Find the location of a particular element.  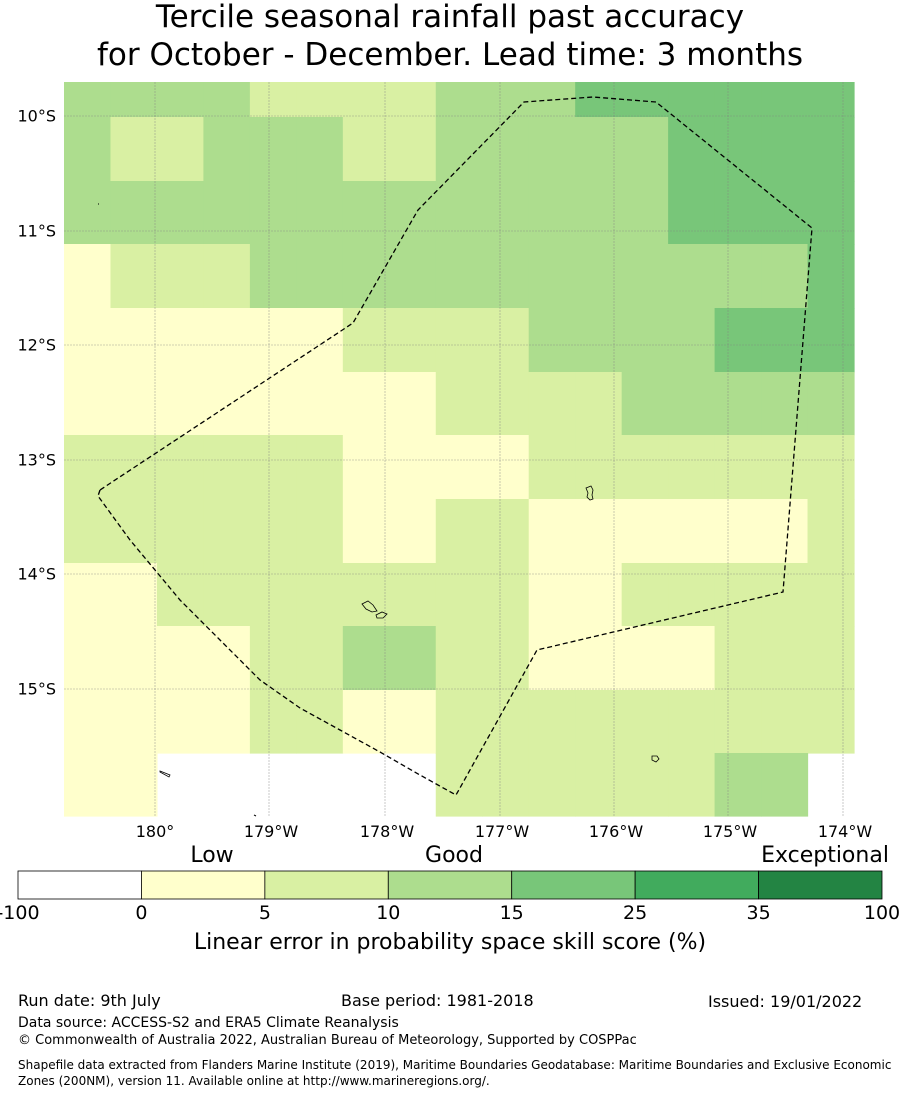

issued-date: Issued: 19/01/2022 is located at coordinates (785, 1001).